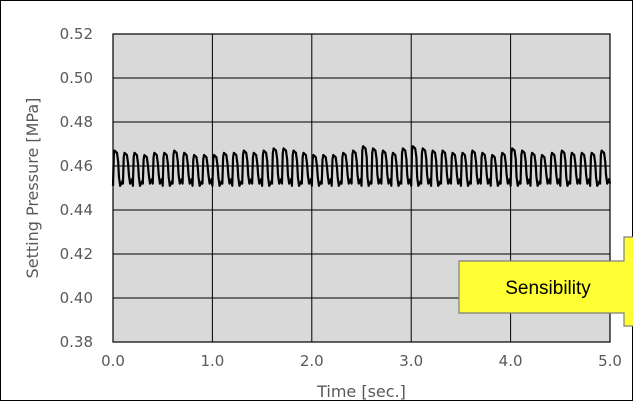 The width and height of the screenshot is (633, 401). Describe the element at coordinates (76, 342) in the screenshot. I see `y-tick-label: 0.38` at that location.